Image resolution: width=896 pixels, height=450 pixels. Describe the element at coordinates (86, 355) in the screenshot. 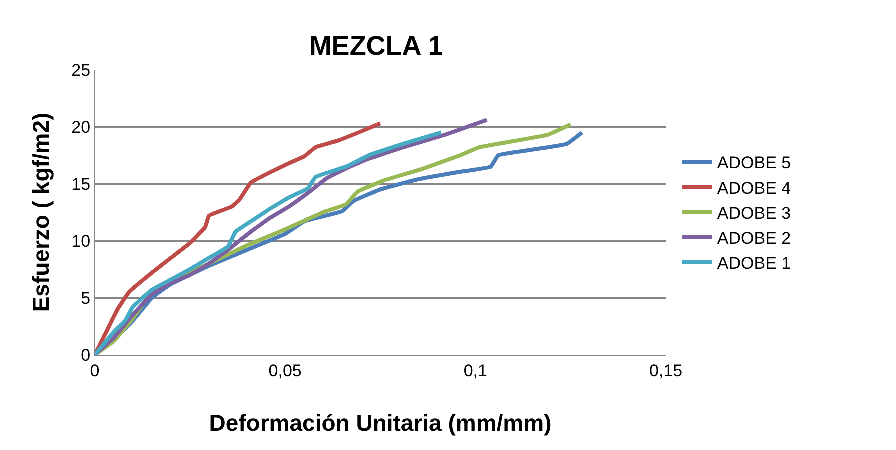

I see `y-tick-label: 0` at that location.